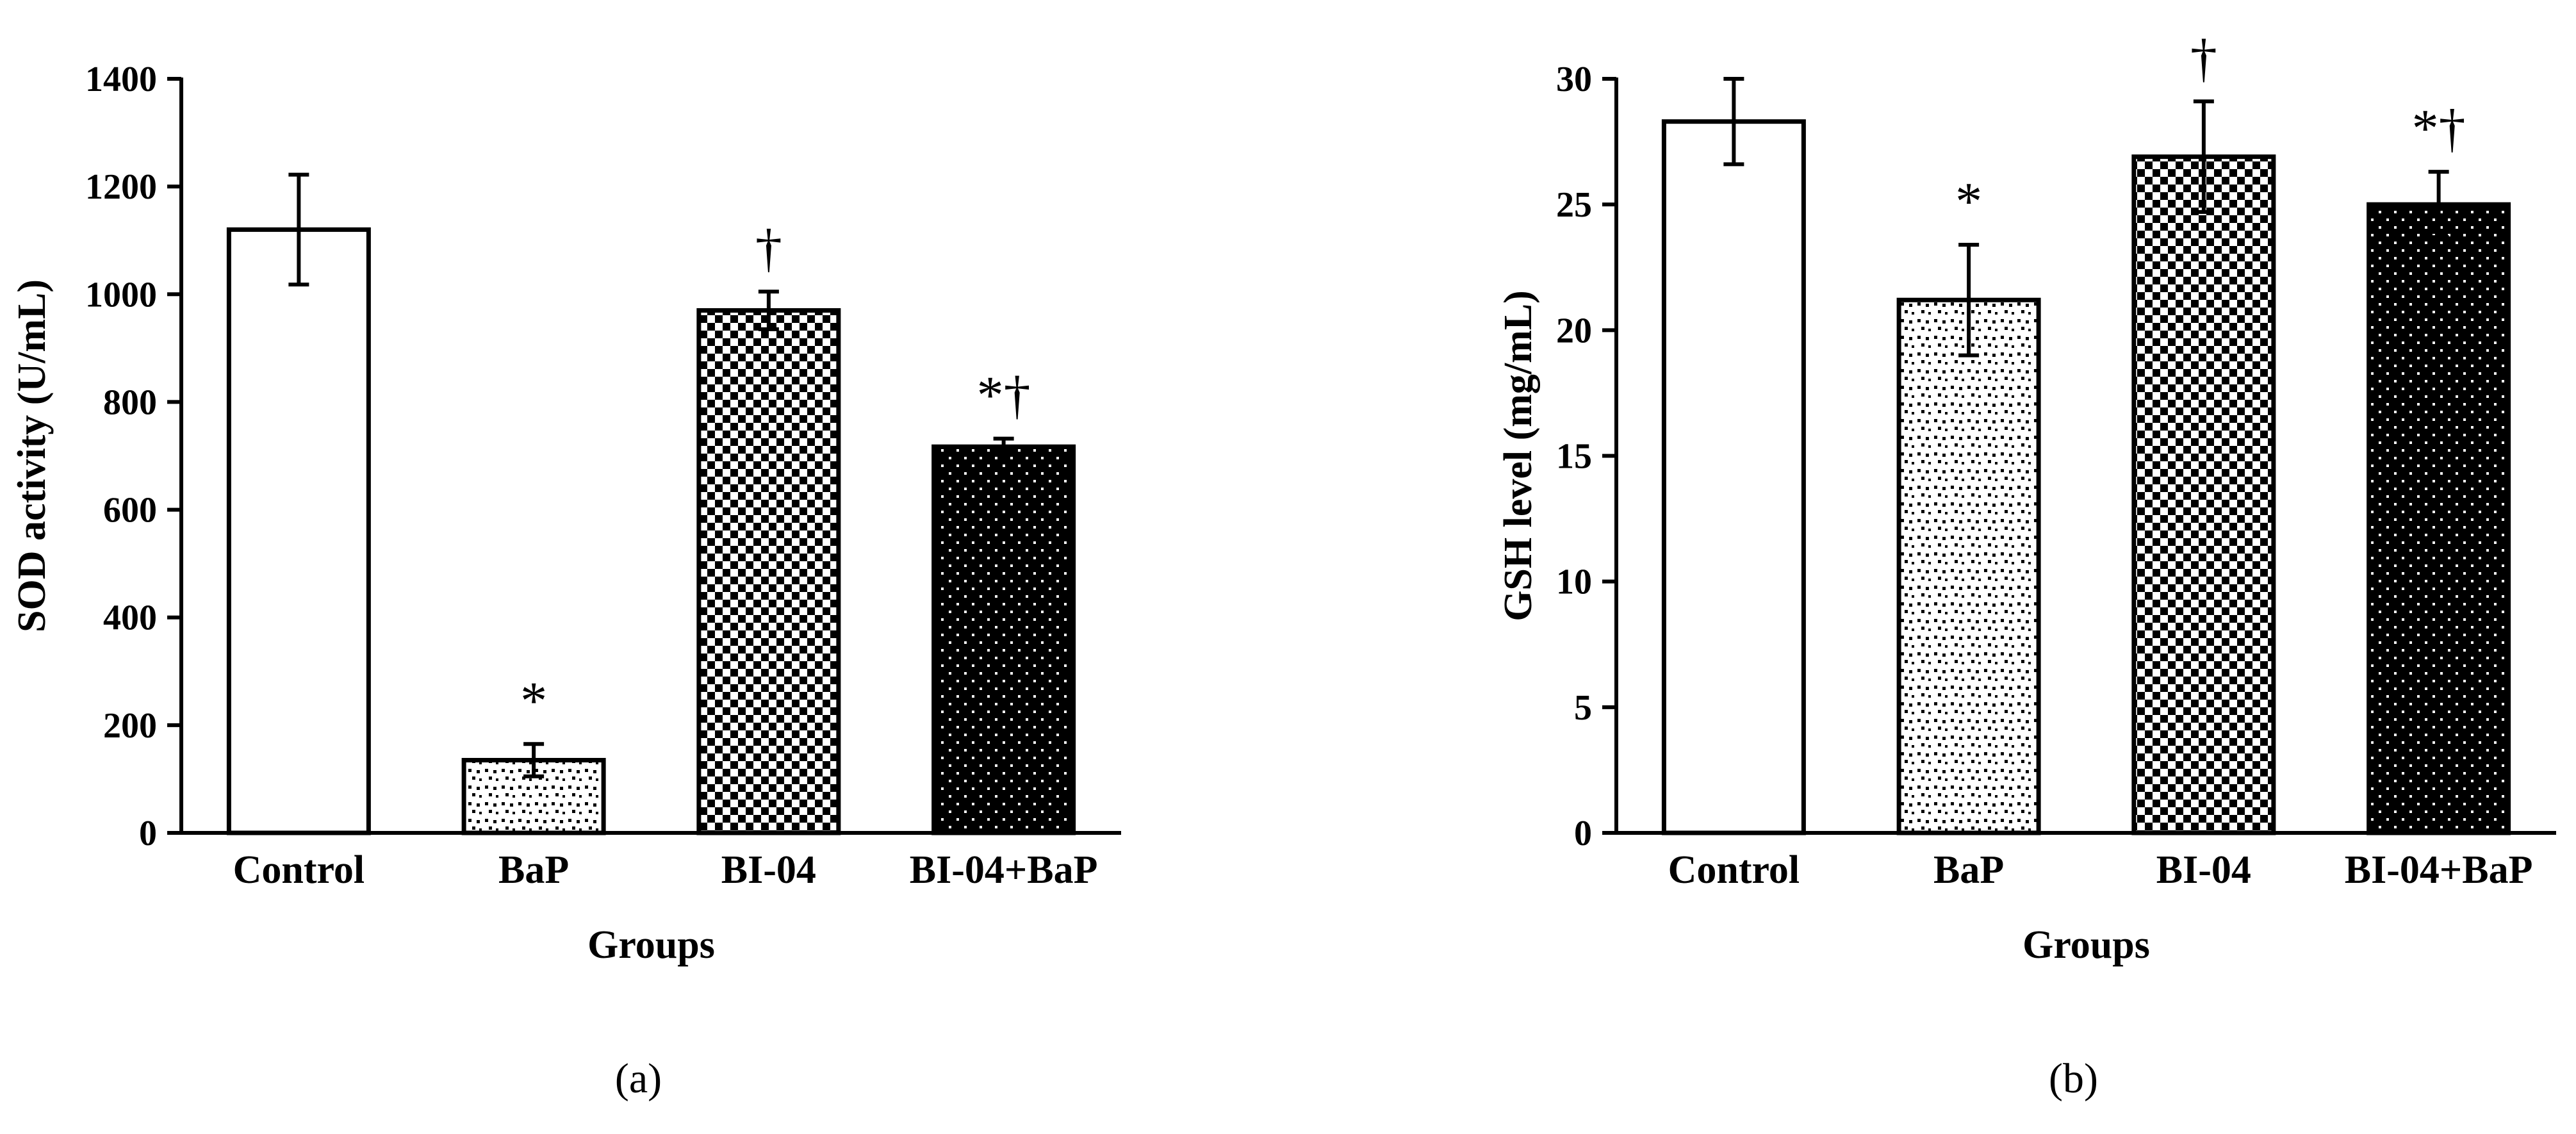 This screenshot has width=2576, height=1134. What do you see at coordinates (130, 402) in the screenshot?
I see `y-tick-label: 800` at bounding box center [130, 402].